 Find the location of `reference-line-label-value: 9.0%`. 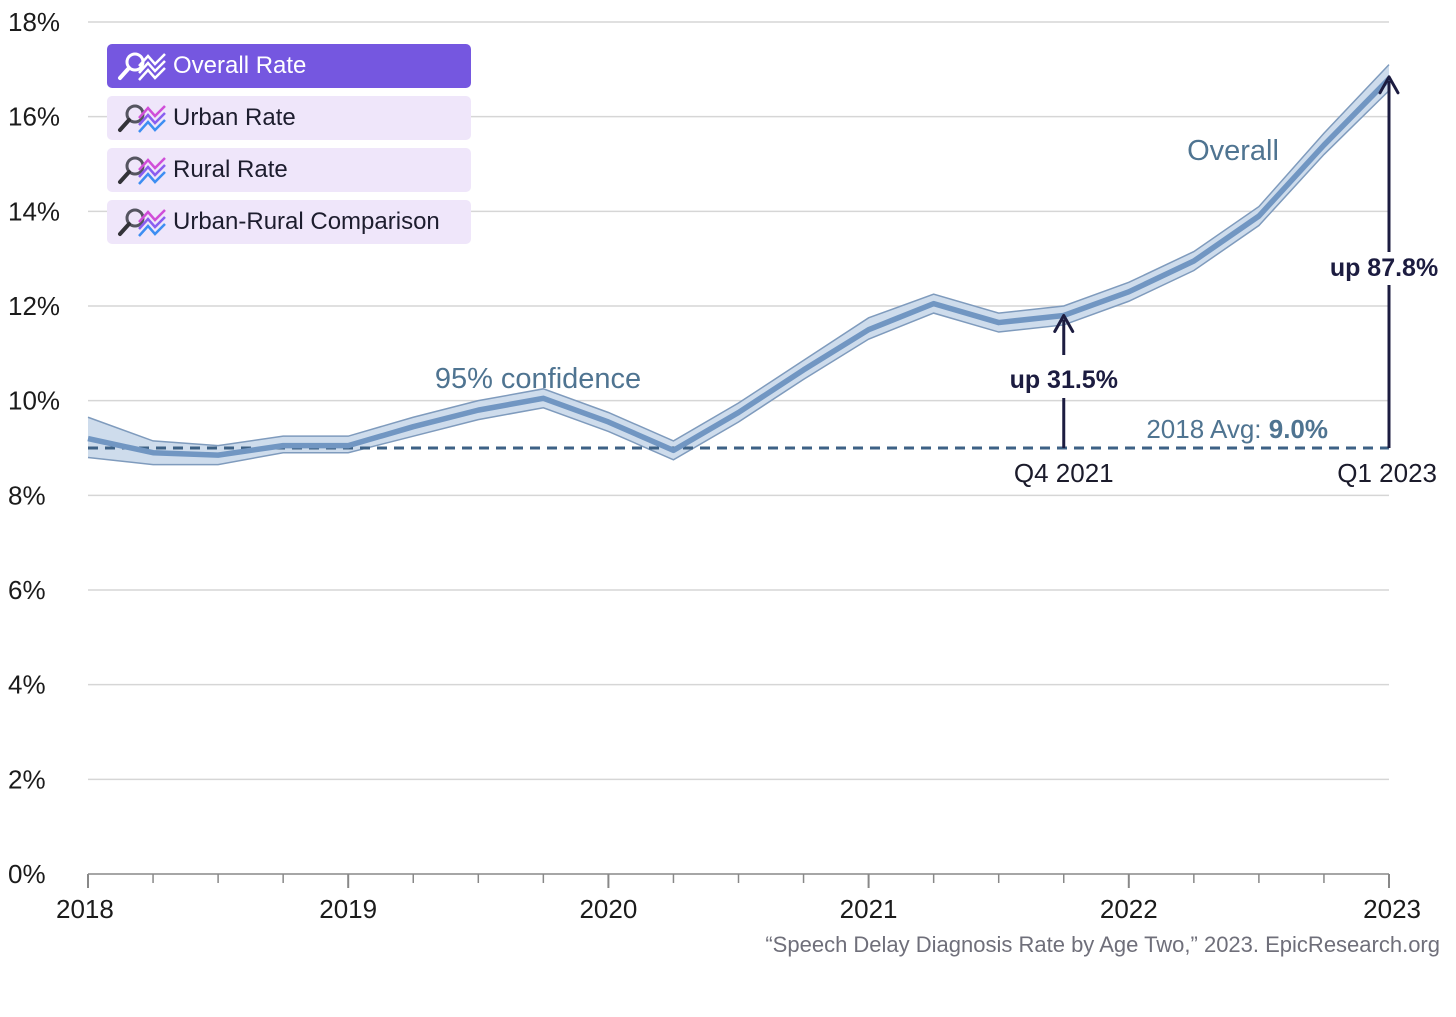

reference-line-label-value: 9.0% is located at coordinates (1298, 429).